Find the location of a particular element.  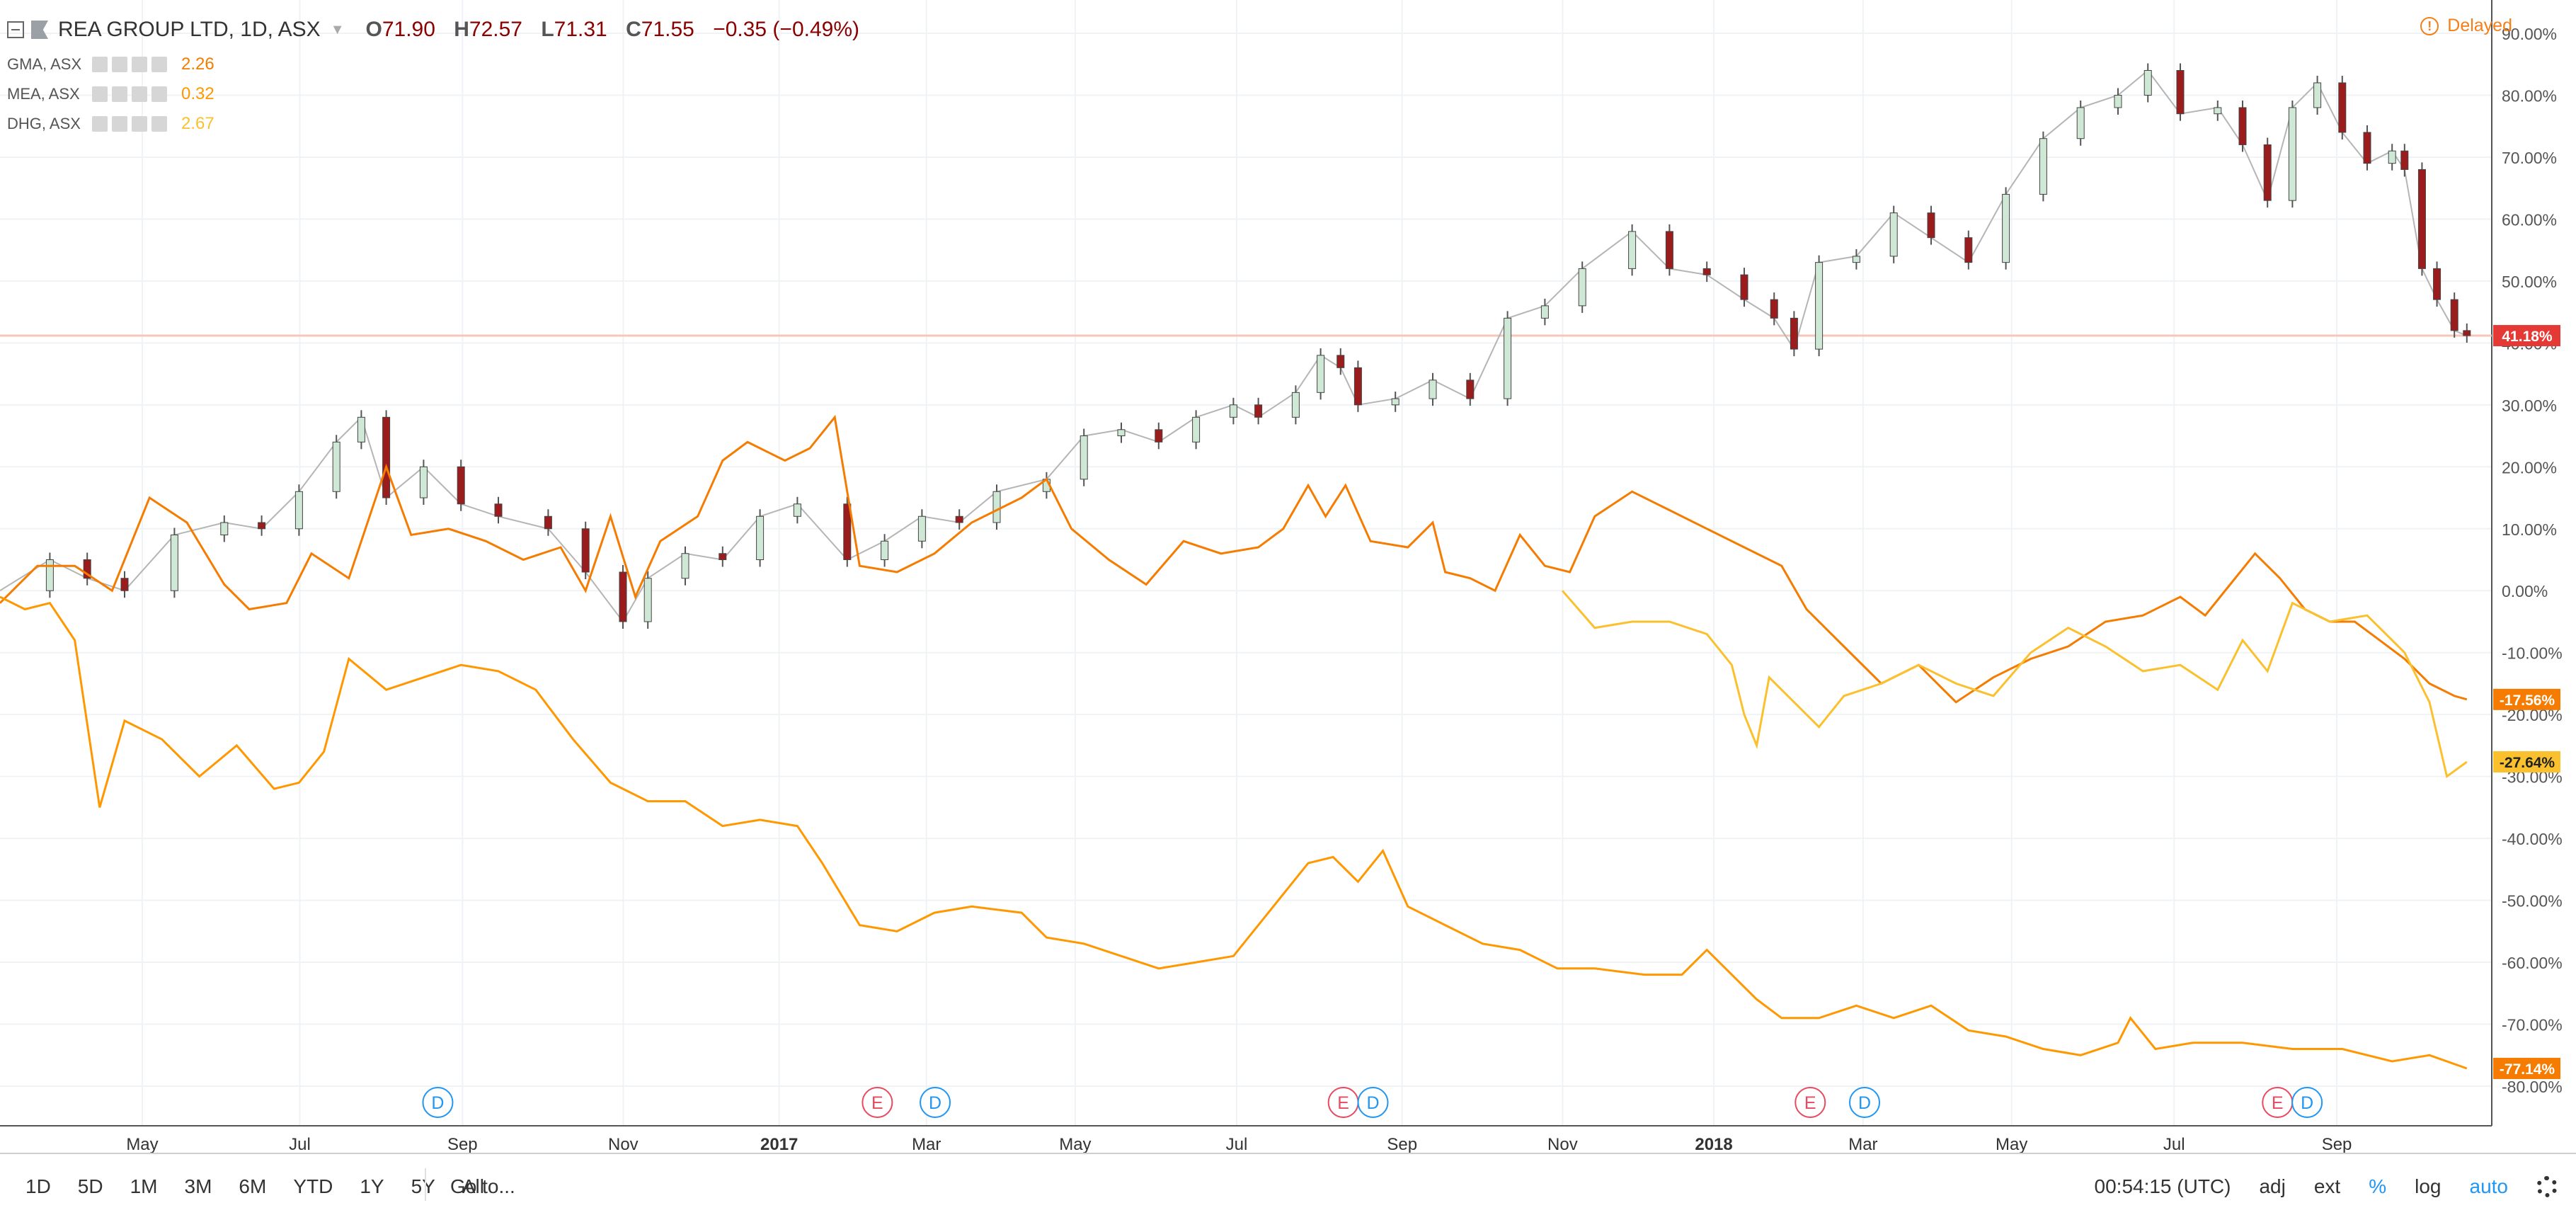

gear-icon is located at coordinates (2547, 1186).